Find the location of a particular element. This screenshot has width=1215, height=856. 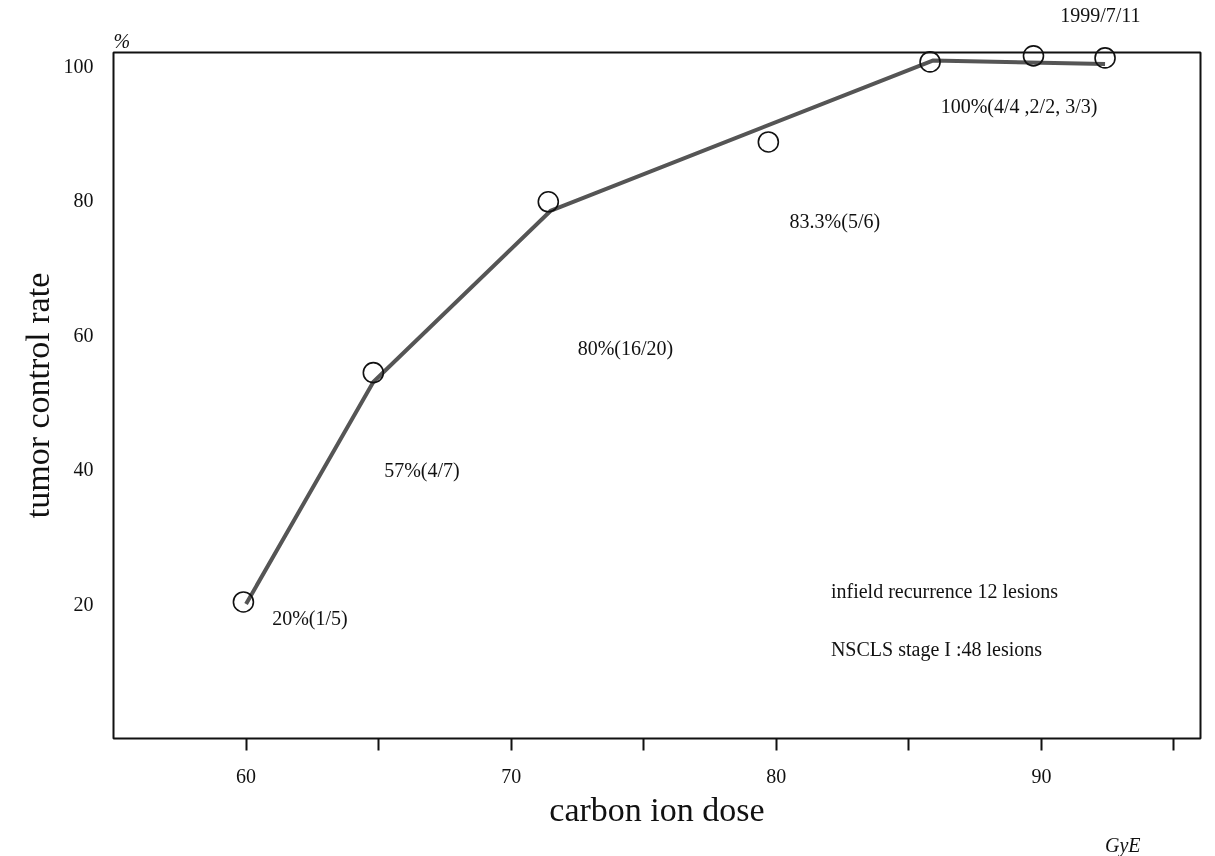

y-tick-label: 100 is located at coordinates (78, 65).